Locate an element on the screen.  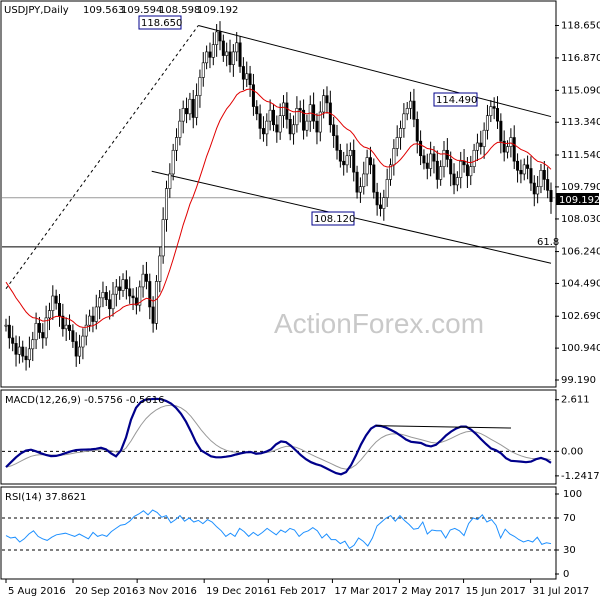
annotation-mid-high-label: 114.490 is located at coordinates (456, 100).